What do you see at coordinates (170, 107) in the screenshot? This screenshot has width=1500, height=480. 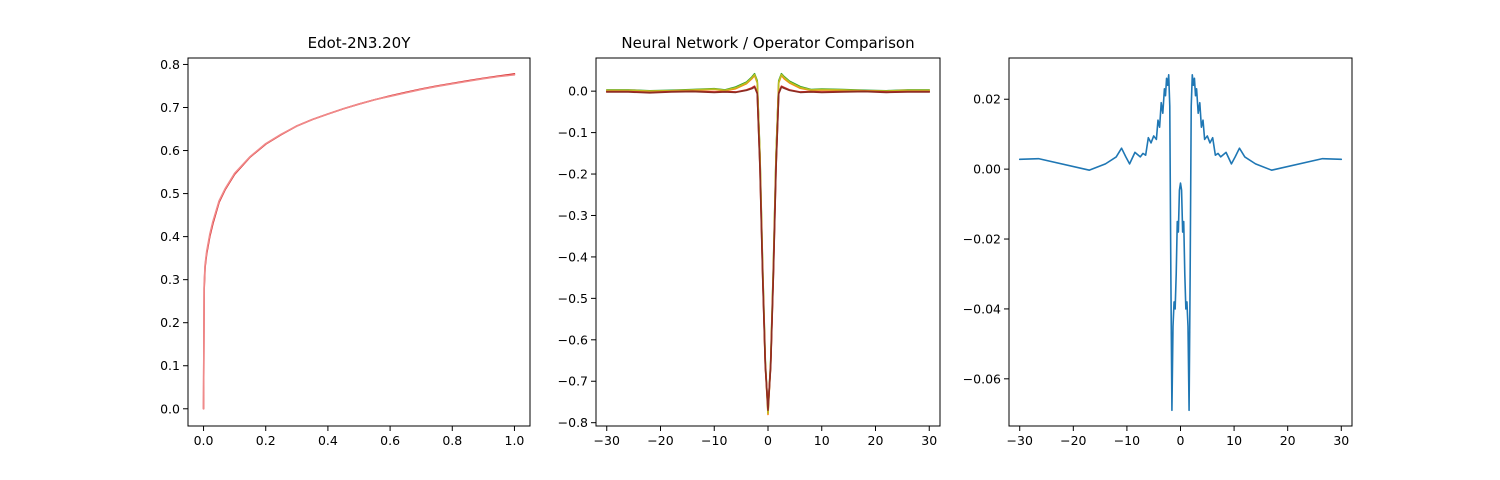 I see `y-tick-label: 0.7` at bounding box center [170, 107].